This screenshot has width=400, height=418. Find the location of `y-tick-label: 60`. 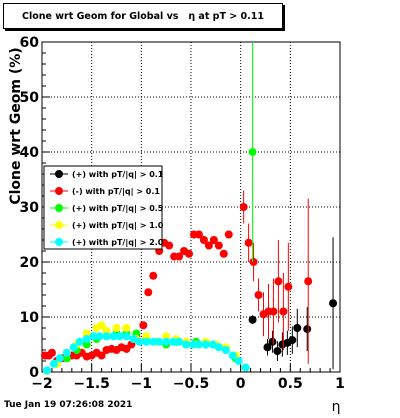

y-tick-label: 60 is located at coordinates (30, 43).